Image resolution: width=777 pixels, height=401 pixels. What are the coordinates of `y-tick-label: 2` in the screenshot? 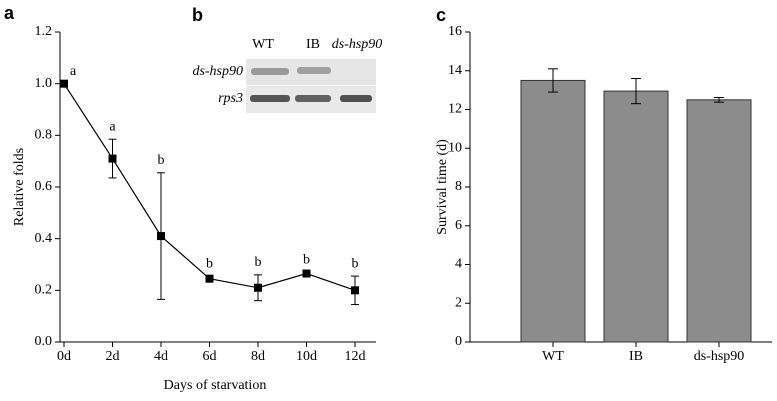 It's located at (458, 302).